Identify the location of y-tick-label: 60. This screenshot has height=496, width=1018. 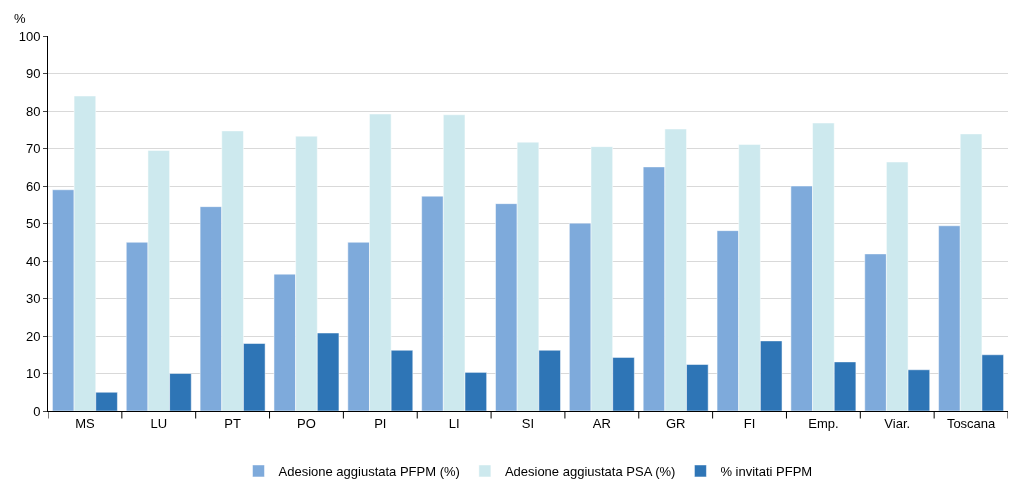
(33, 186).